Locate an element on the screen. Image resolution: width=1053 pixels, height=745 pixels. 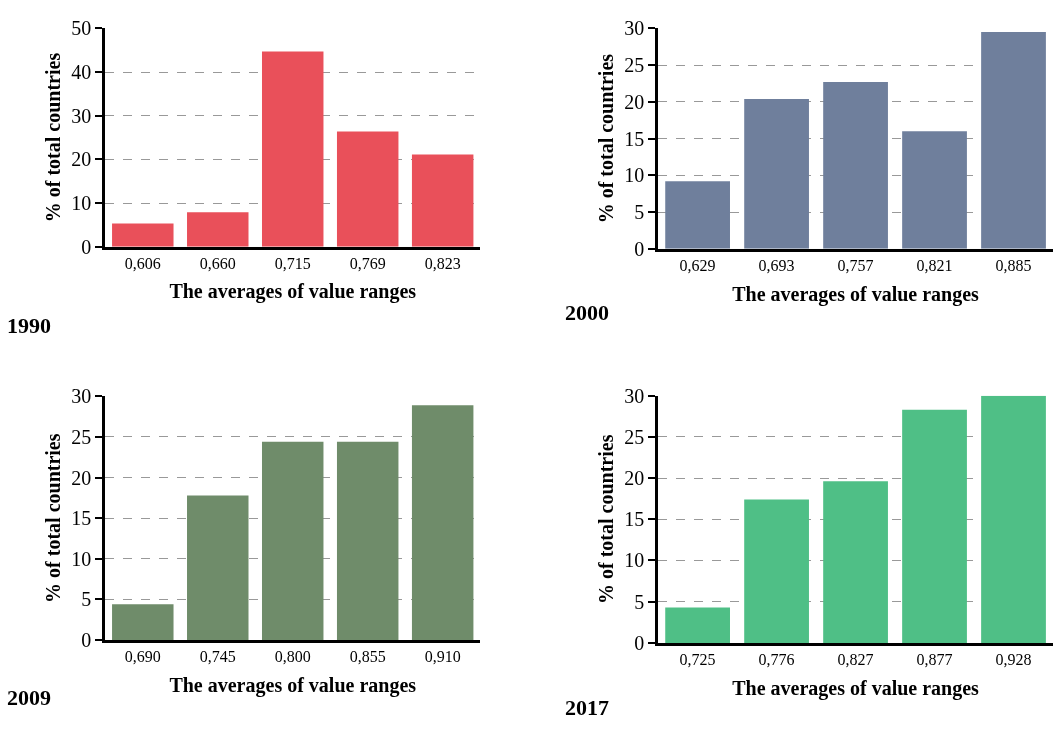
x-tick-label: 0,823 is located at coordinates (442, 263).